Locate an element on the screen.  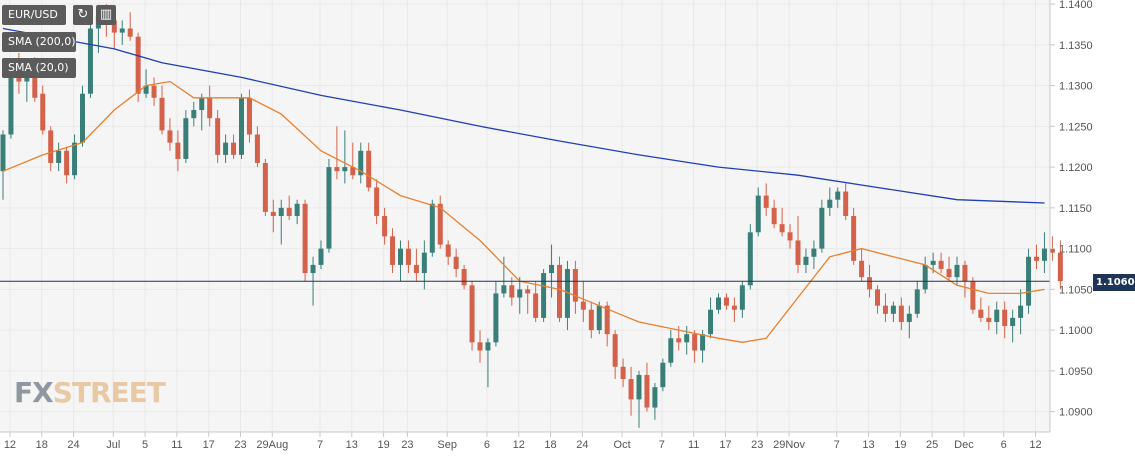
x-tick-label: 18 is located at coordinates (550, 445).